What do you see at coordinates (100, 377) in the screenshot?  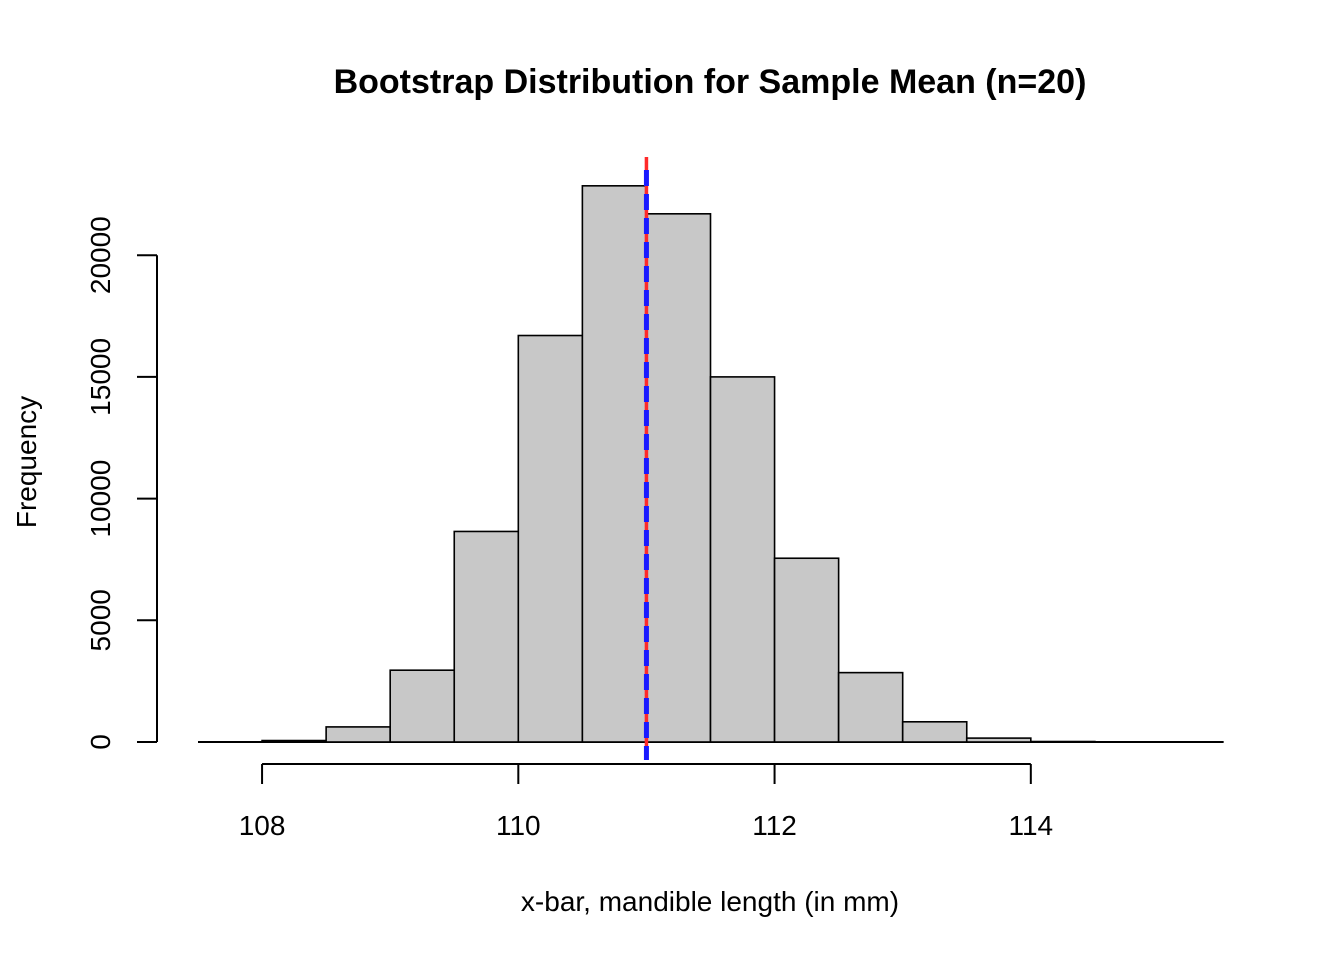 I see `y-tick-label: 15000` at bounding box center [100, 377].